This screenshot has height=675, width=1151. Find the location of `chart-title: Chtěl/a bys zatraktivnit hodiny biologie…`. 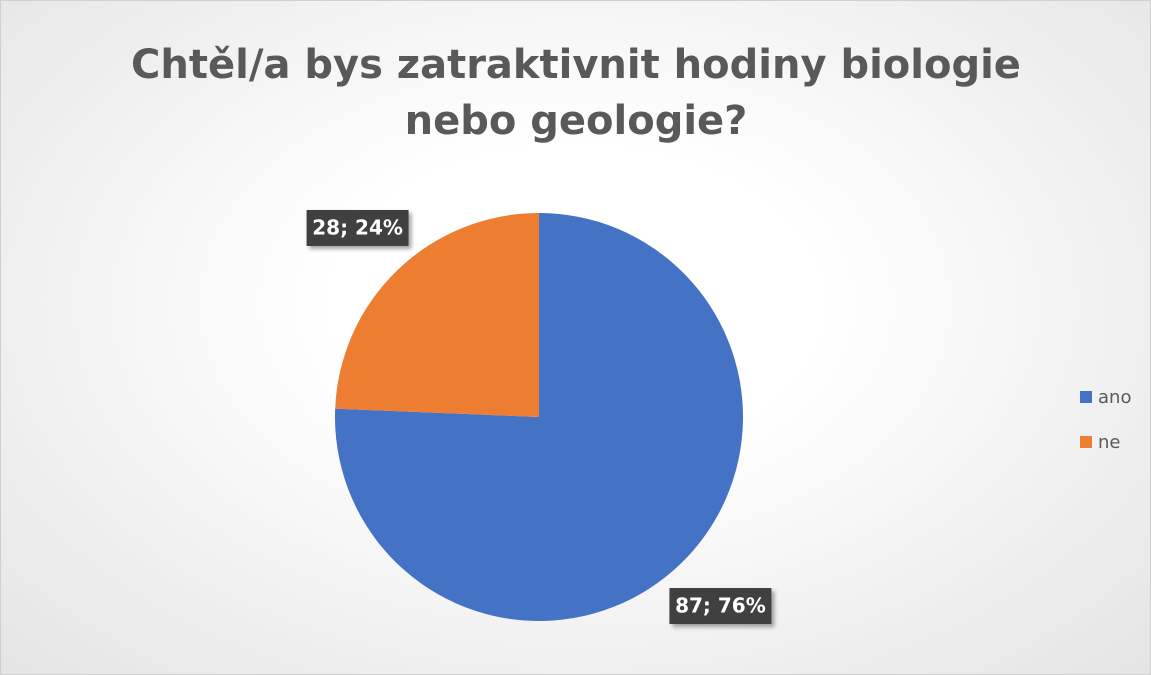

chart-title: Chtěl/a bys zatraktivnit hodiny biologie… is located at coordinates (576, 93).